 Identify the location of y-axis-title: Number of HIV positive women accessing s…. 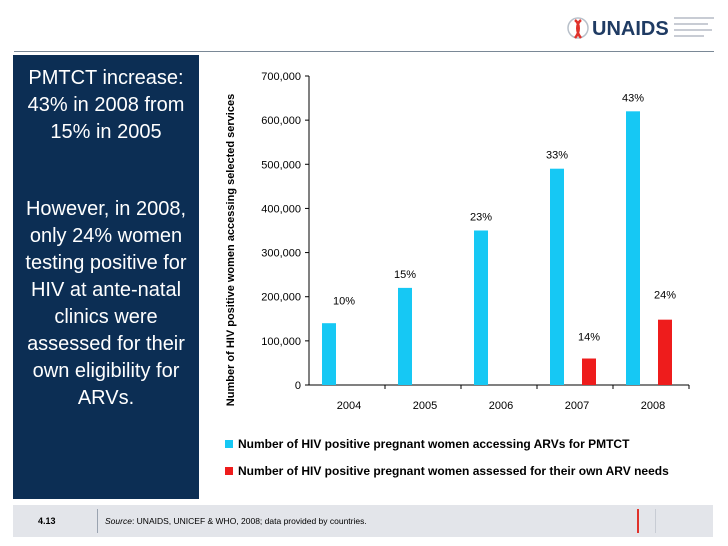
(231, 250).